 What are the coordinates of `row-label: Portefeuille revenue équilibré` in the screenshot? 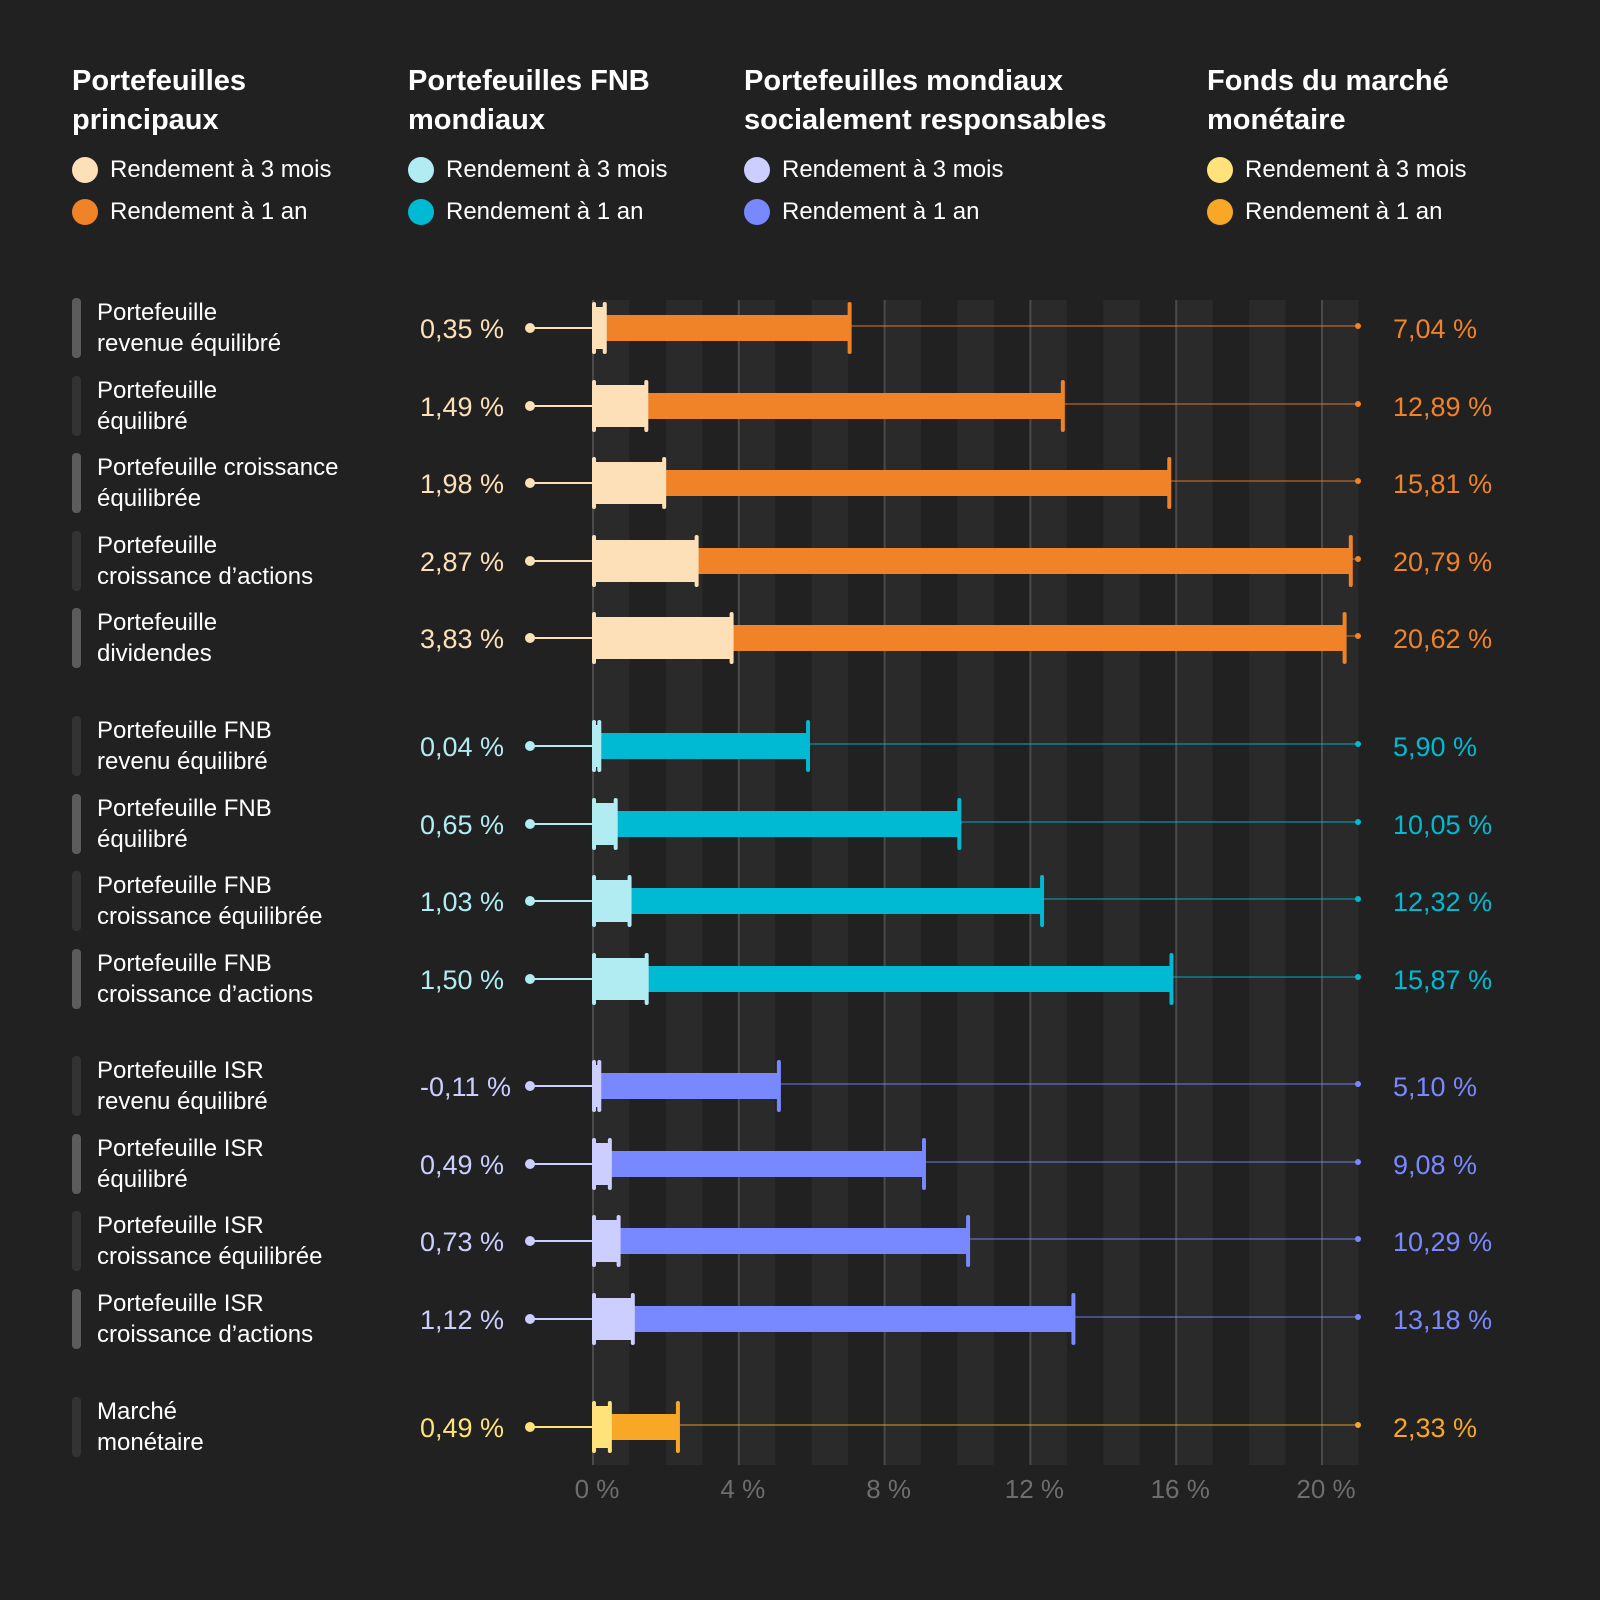 It's located at (234, 328).